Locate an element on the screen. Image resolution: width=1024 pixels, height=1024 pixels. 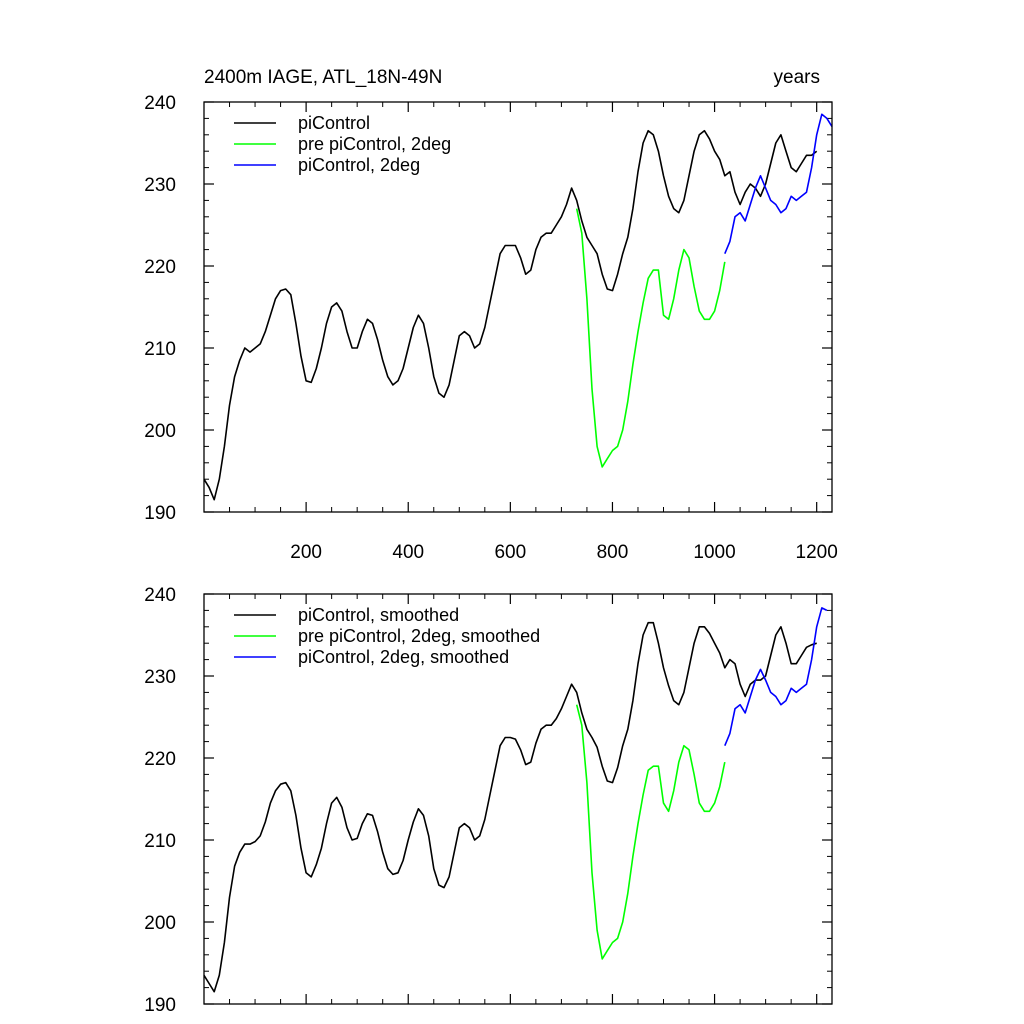
legend-label: pre piControl, 2deg, smoothed is located at coordinates (419, 636).